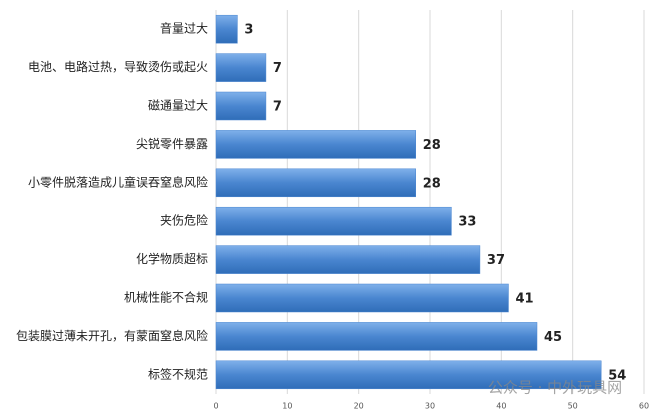  I want to click on x-tick-label: 60, so click(644, 406).